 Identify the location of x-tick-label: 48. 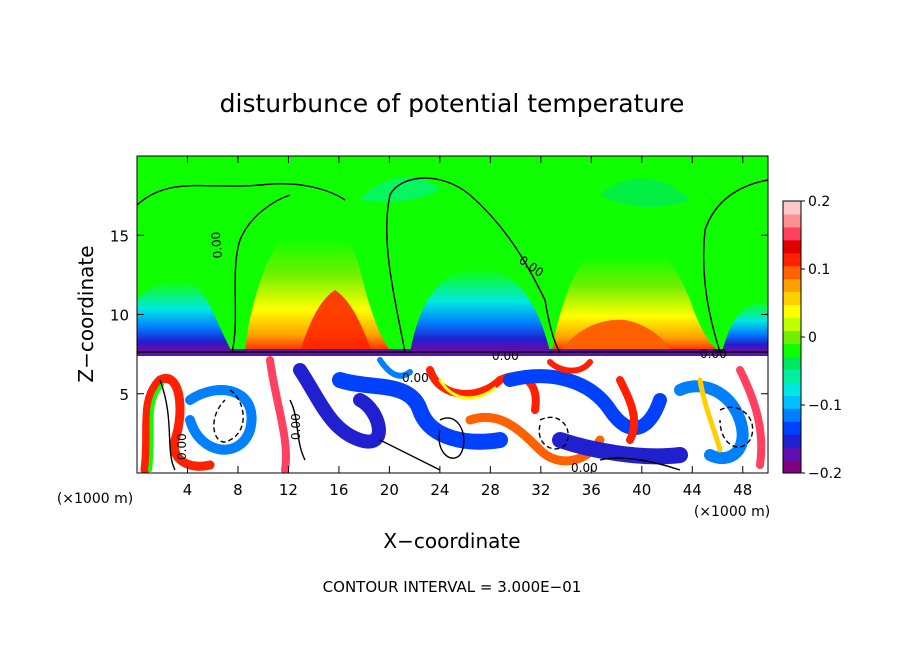
(742, 490).